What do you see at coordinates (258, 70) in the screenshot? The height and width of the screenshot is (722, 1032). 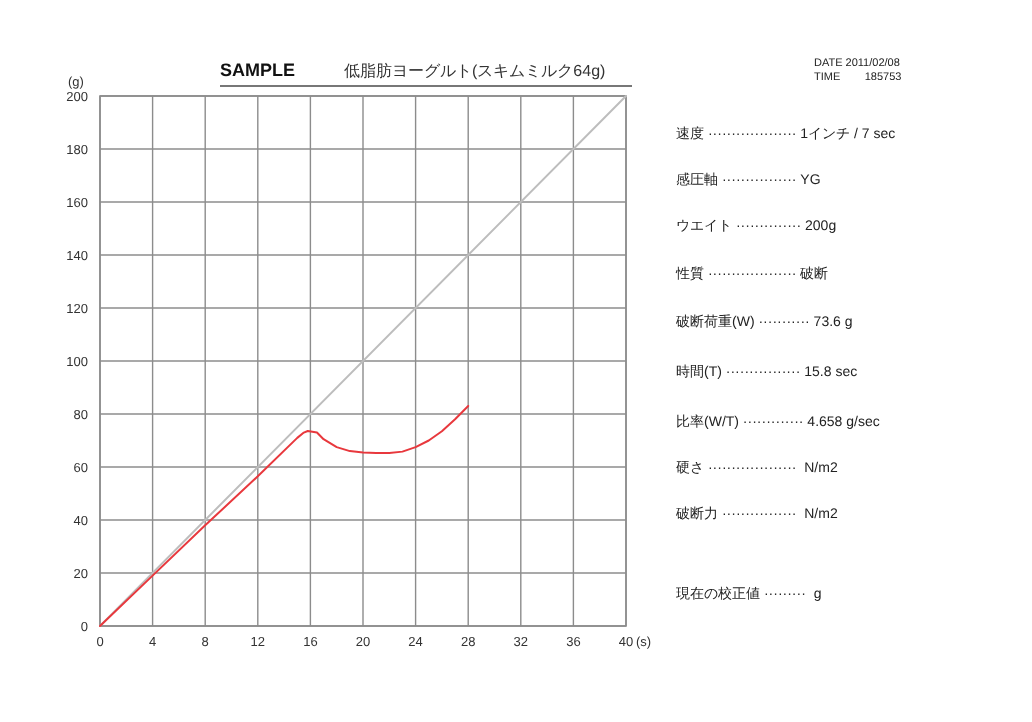 I see `chart-title: SAMPLE` at bounding box center [258, 70].